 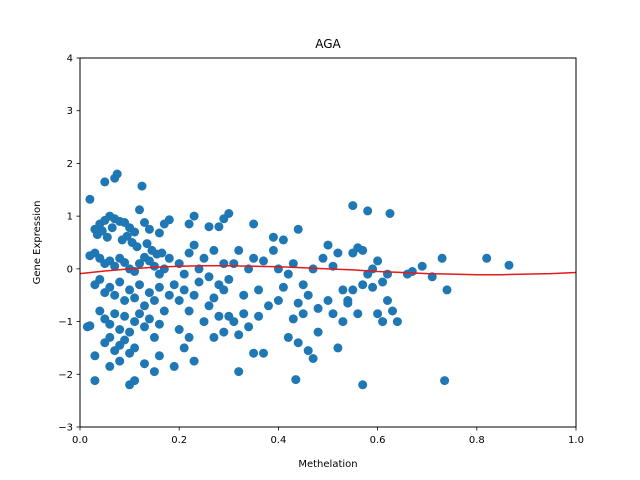 I want to click on fit-line, so click(x=328, y=270).